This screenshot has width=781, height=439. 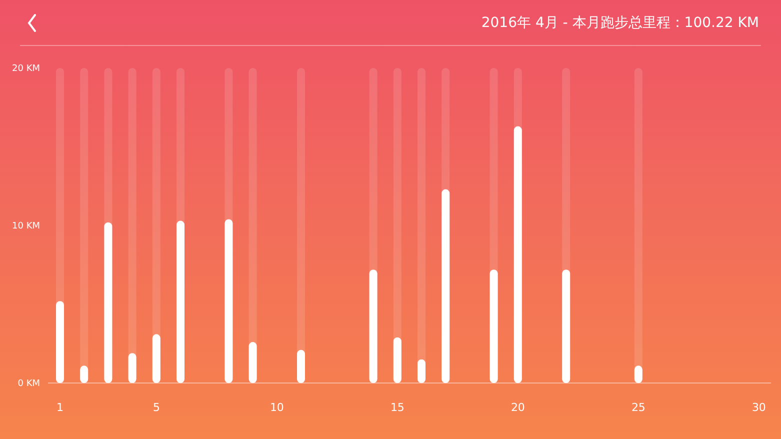 I want to click on x-tick-label: 25, so click(x=638, y=407).